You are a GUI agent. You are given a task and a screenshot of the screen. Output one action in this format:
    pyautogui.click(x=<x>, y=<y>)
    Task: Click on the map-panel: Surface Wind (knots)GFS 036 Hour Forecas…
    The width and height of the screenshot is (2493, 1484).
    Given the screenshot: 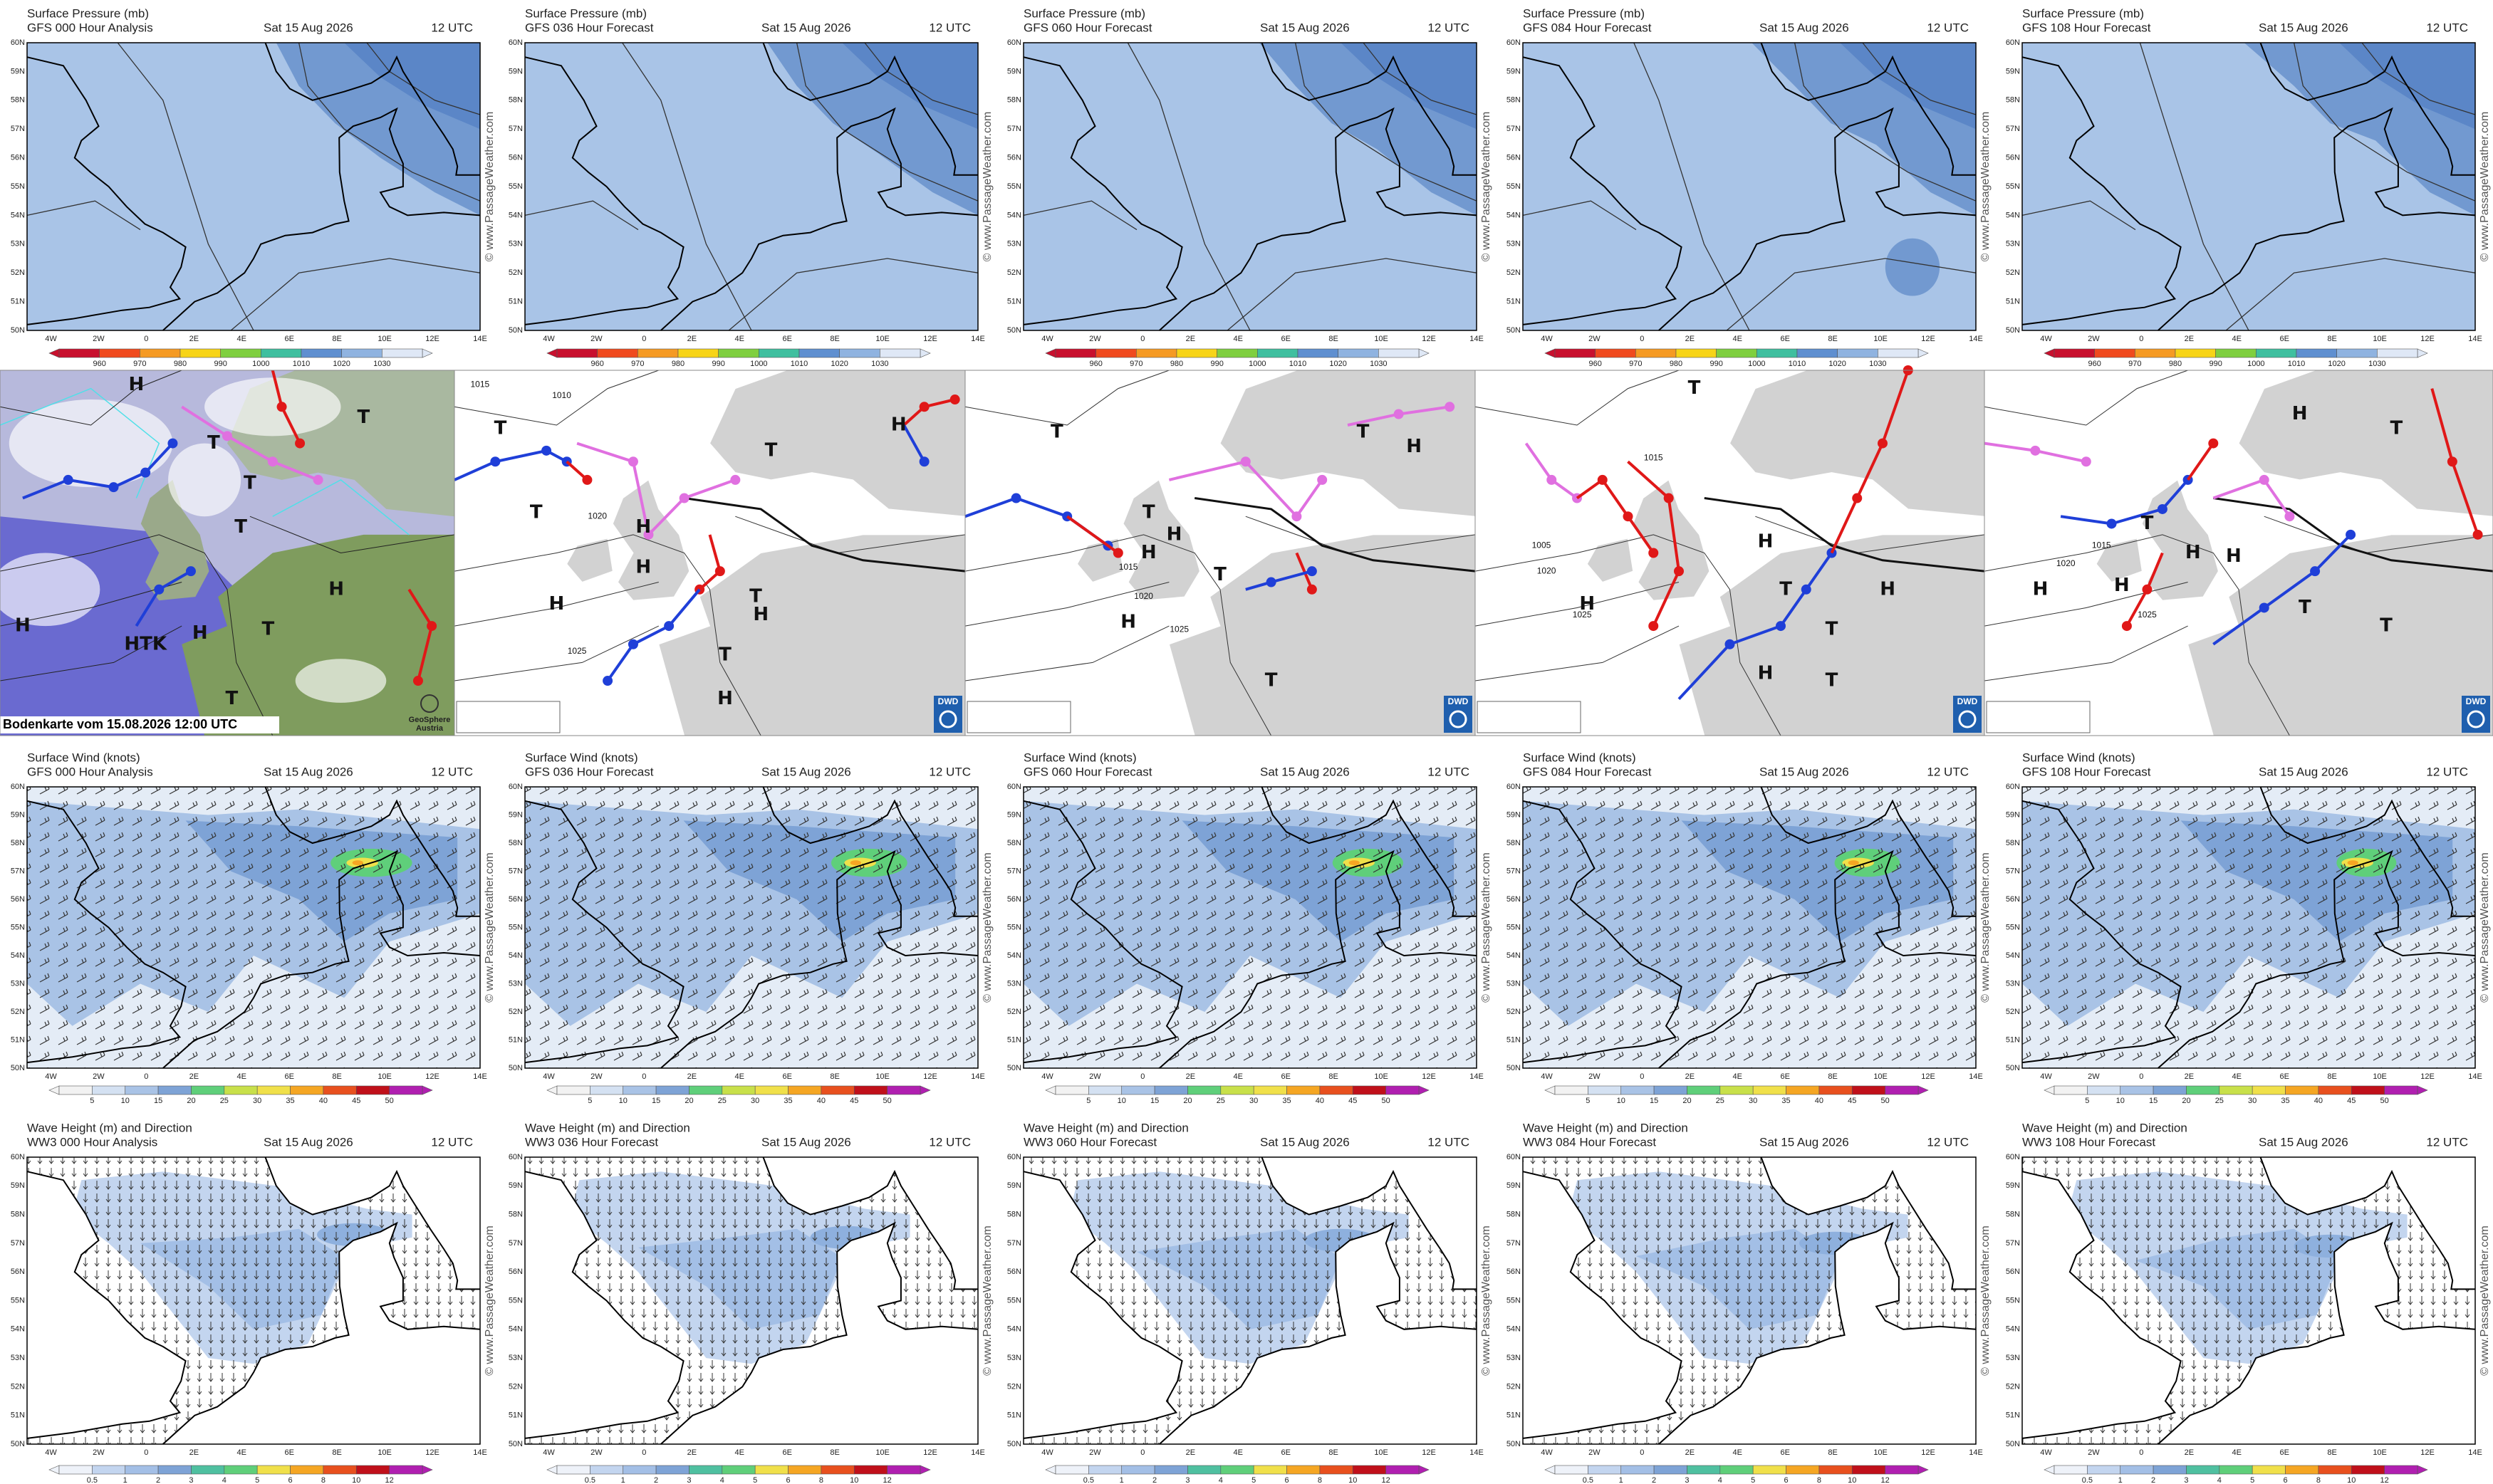 What is the action you would take?
    pyautogui.click(x=751, y=927)
    